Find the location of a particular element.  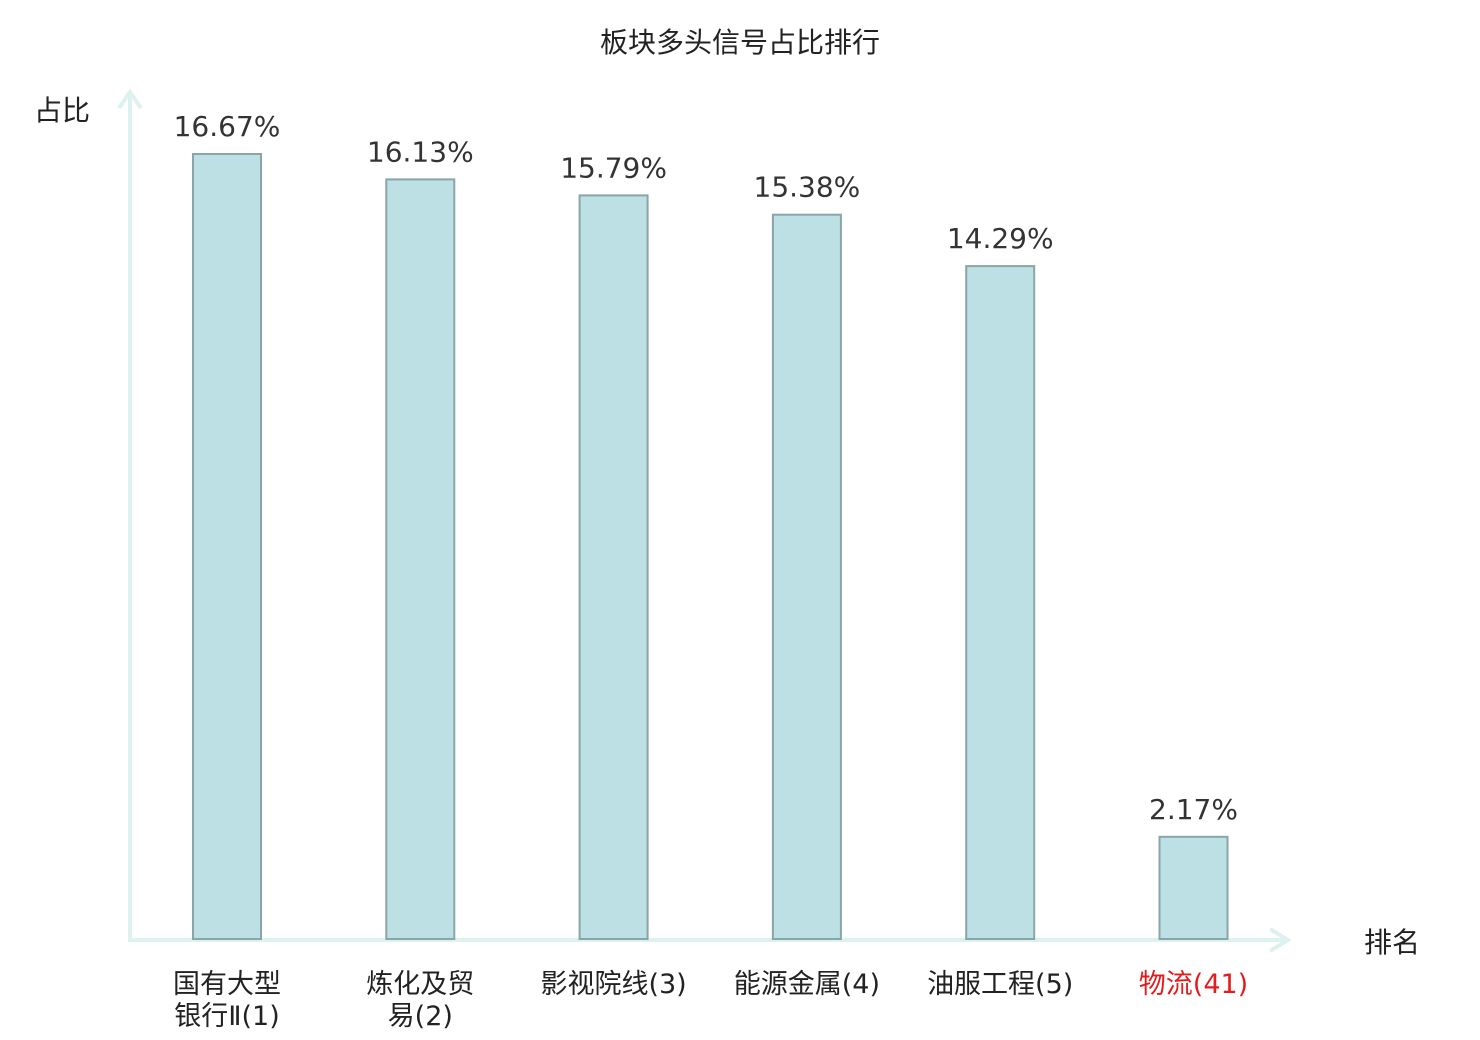

y-axis-arrowhead is located at coordinates (130, 99).